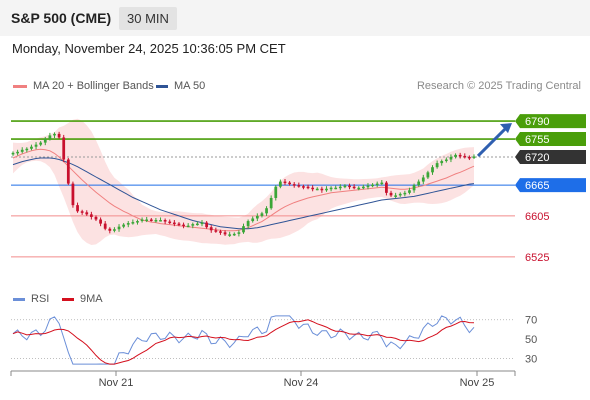 This screenshot has height=400, width=590. Describe the element at coordinates (537, 217) in the screenshot. I see `level-label-6605: 6605` at that location.